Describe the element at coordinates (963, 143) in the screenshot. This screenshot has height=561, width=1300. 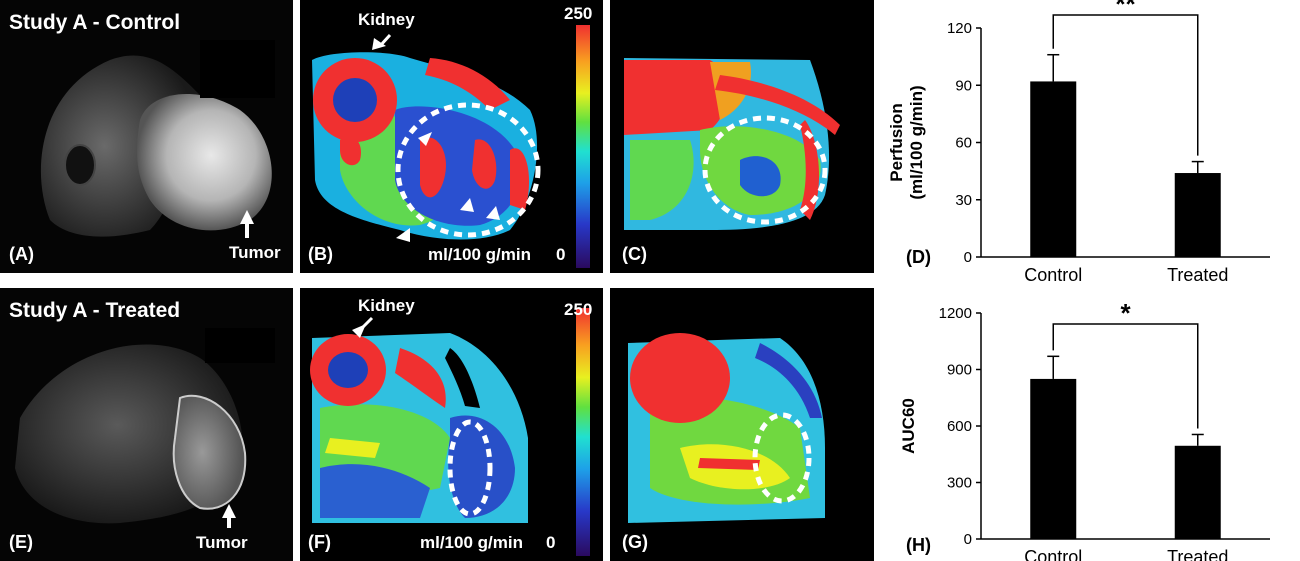
I see `y-tick-label: 60` at that location.